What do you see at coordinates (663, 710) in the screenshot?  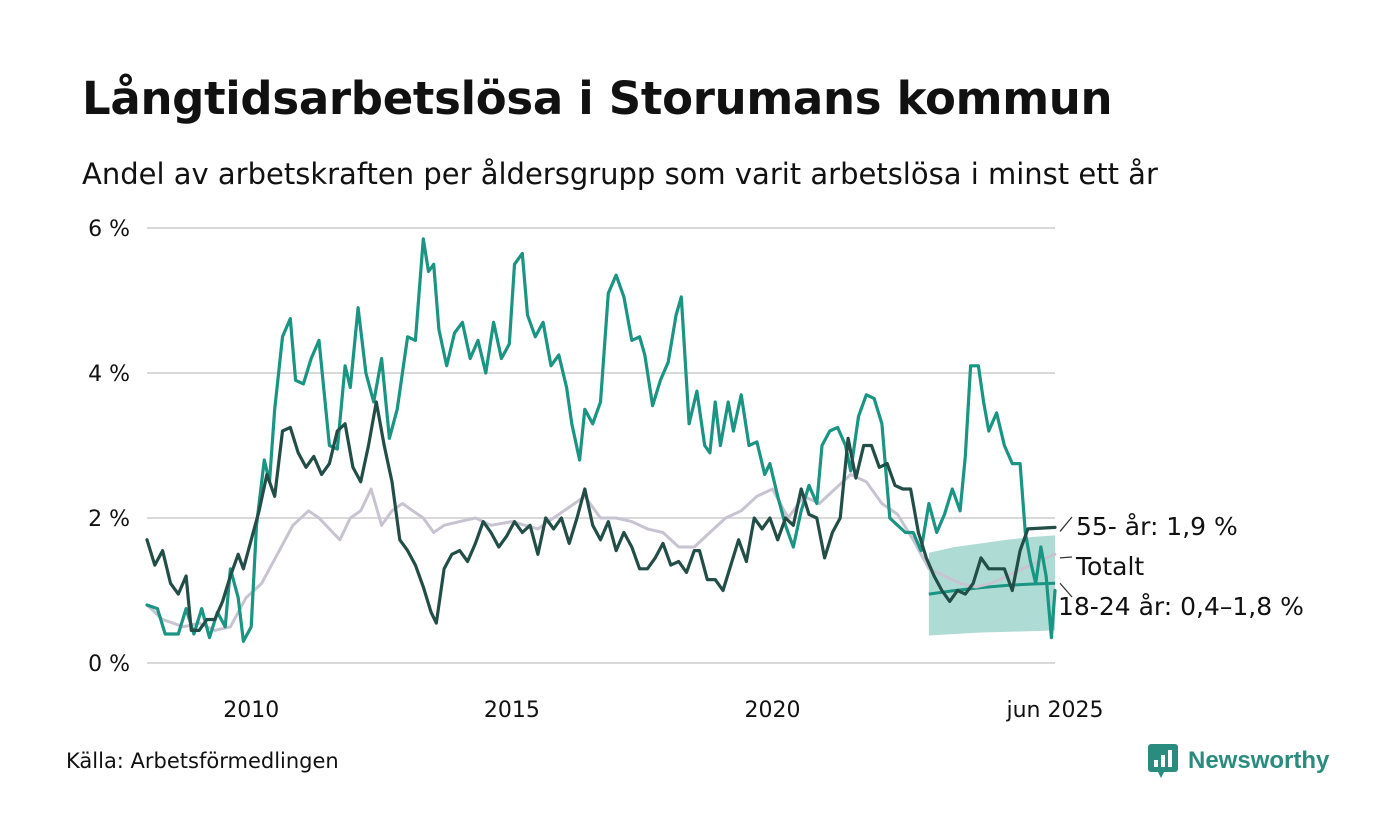 I see `x-axis-ticks: 2010 2015 2020 jun 2025` at bounding box center [663, 710].